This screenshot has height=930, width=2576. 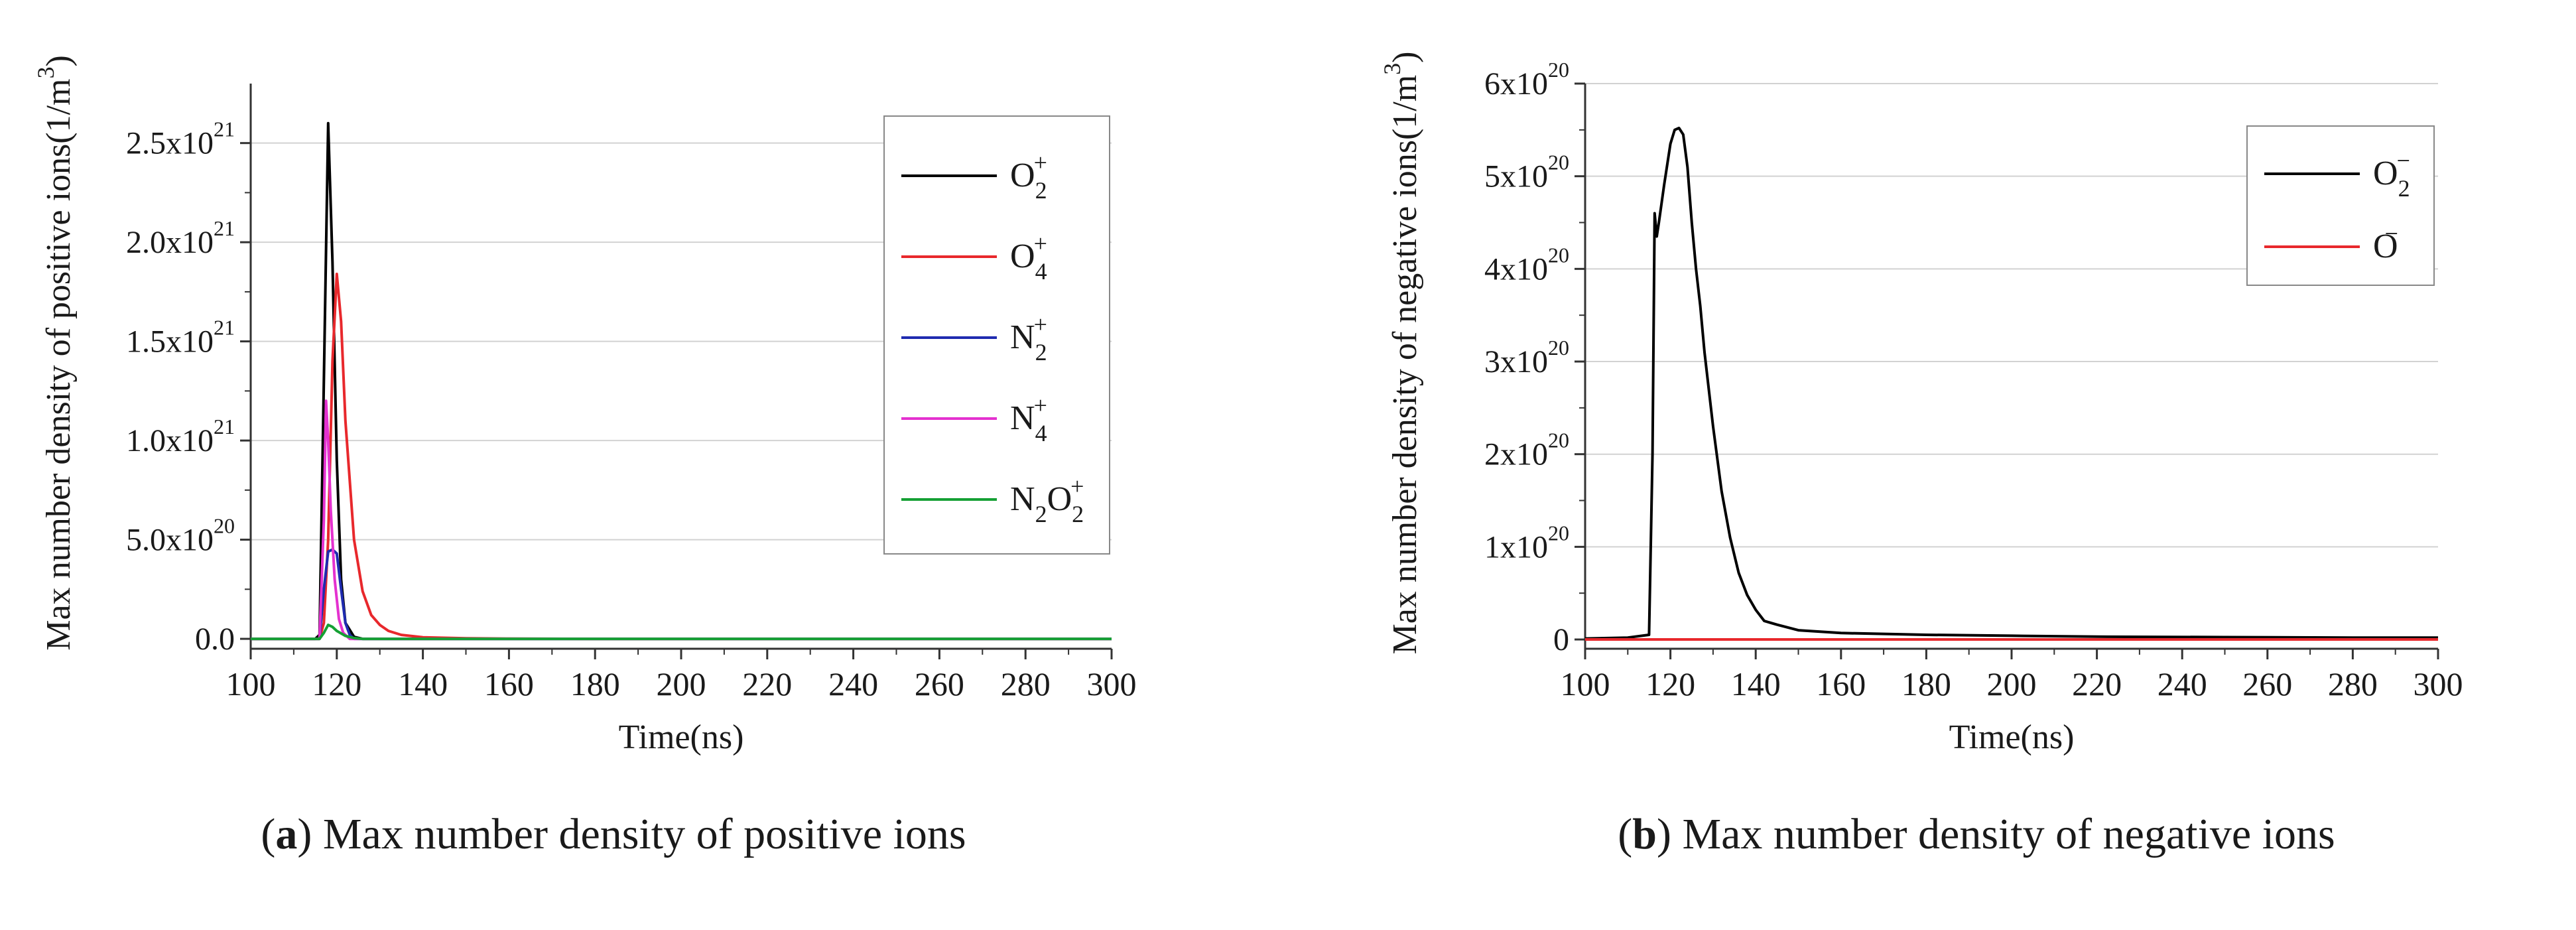 What do you see at coordinates (1527, 543) in the screenshot?
I see `y-tick-label-b-1: 1x10²⁰` at bounding box center [1527, 543].